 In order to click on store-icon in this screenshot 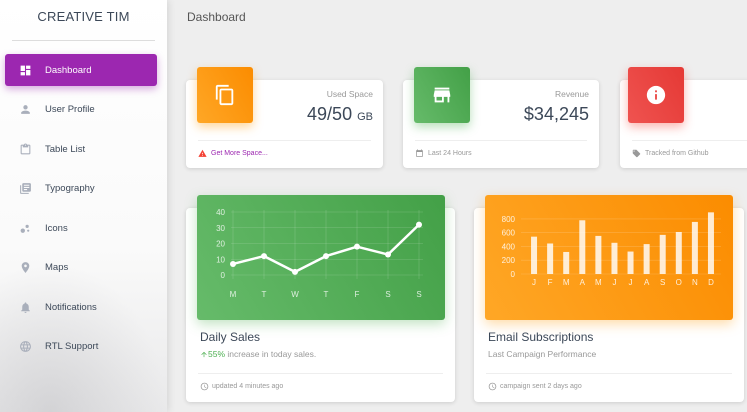, I will do `click(442, 95)`.